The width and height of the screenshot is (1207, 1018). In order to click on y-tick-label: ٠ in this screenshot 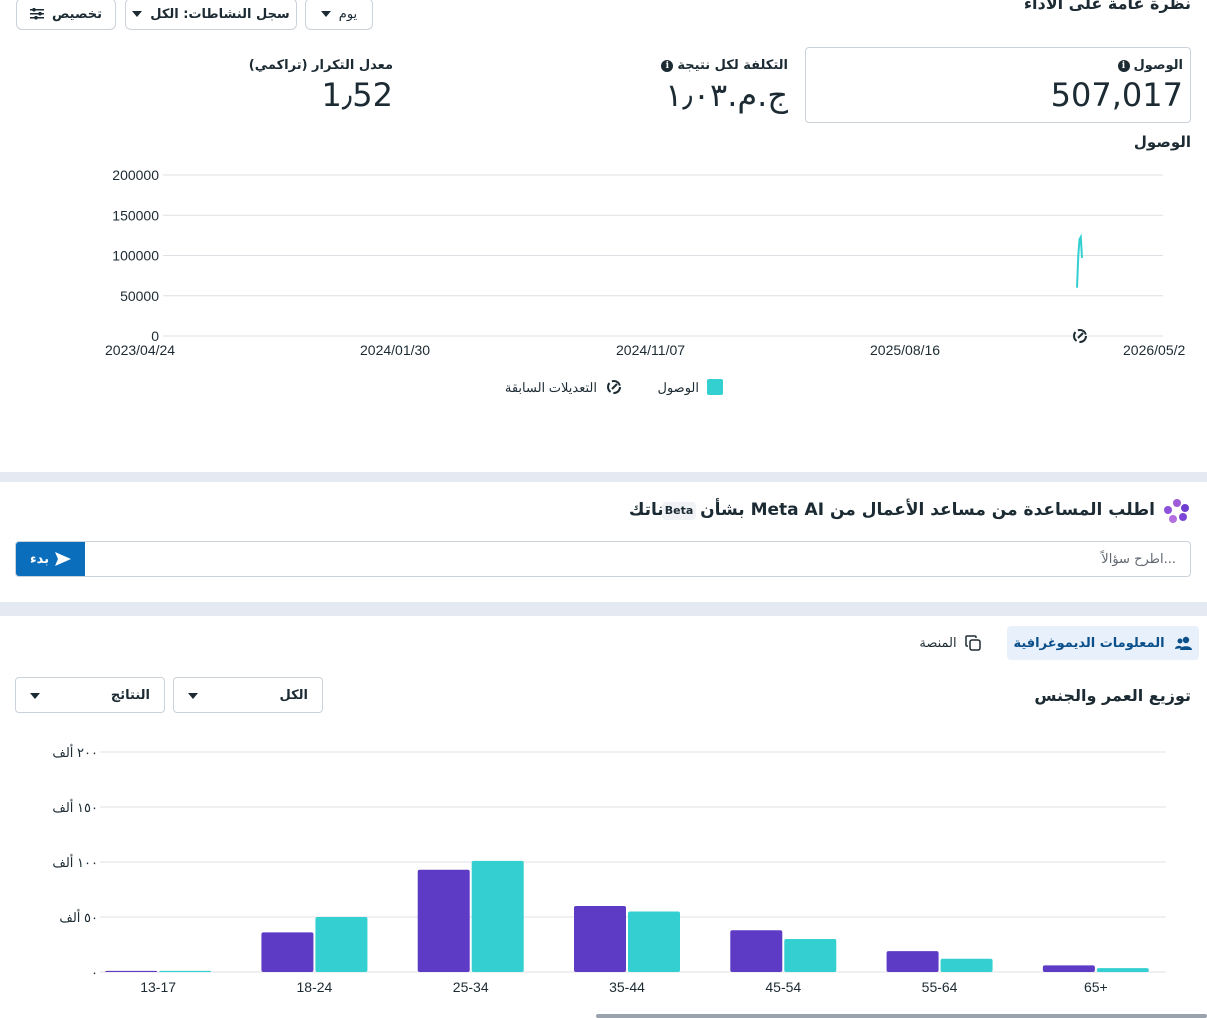, I will do `click(94, 972)`.